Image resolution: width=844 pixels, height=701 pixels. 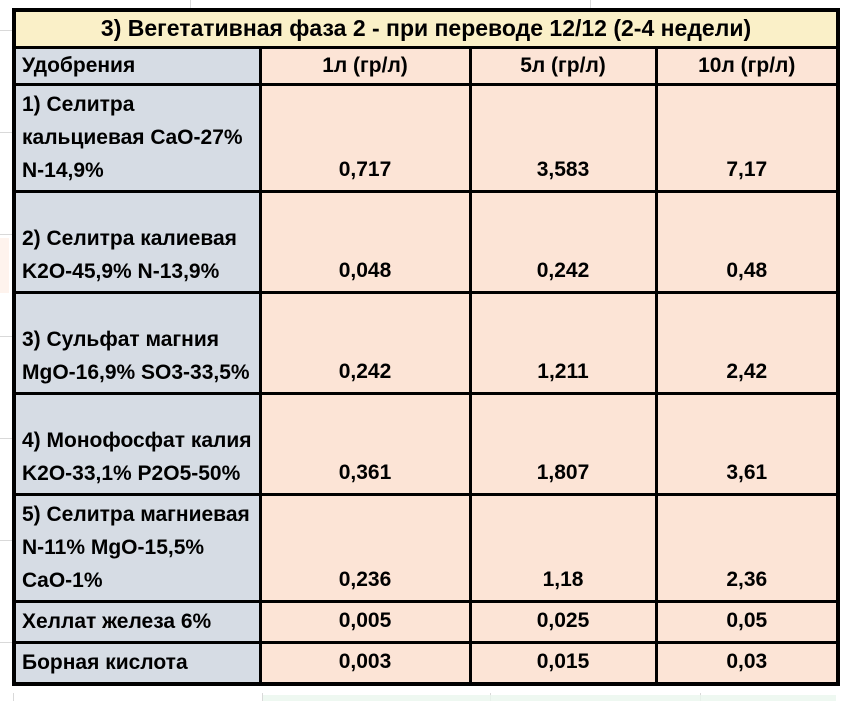 I want to click on dosage-value-cell: 3,61, so click(x=747, y=443).